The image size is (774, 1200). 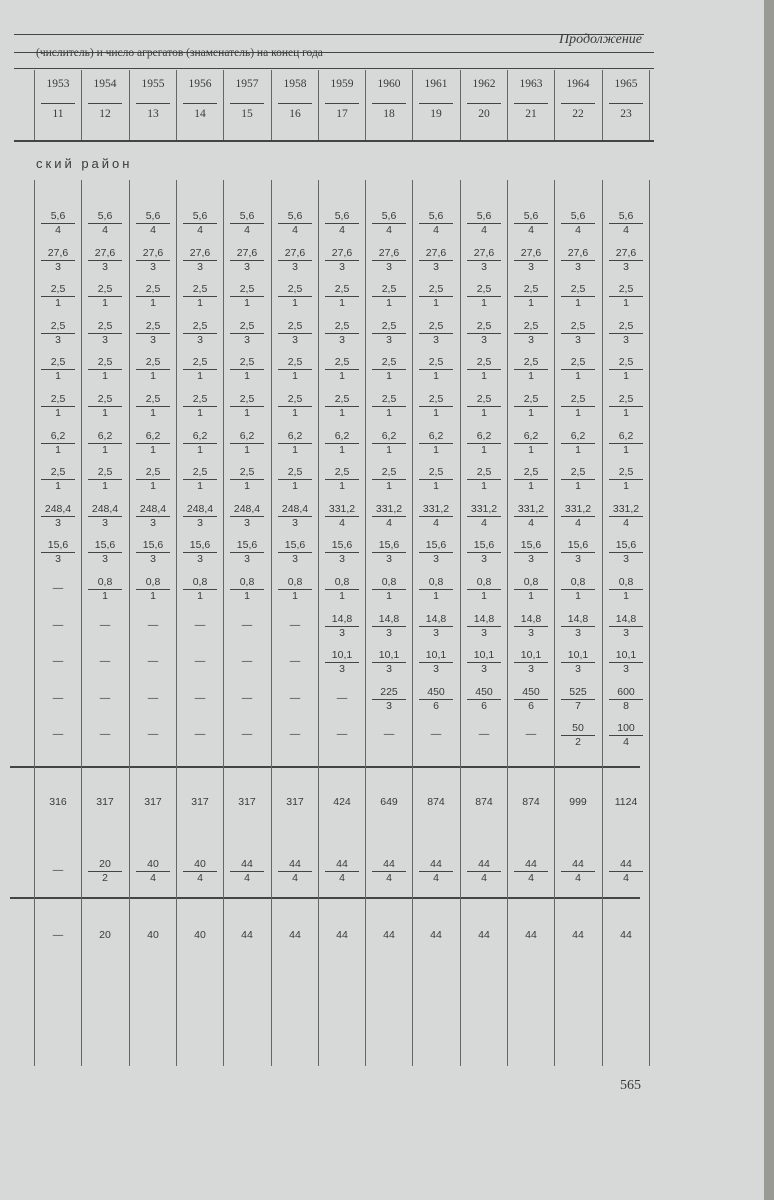 What do you see at coordinates (626, 802) in the screenshot?
I see `total-cell: 1124` at bounding box center [626, 802].